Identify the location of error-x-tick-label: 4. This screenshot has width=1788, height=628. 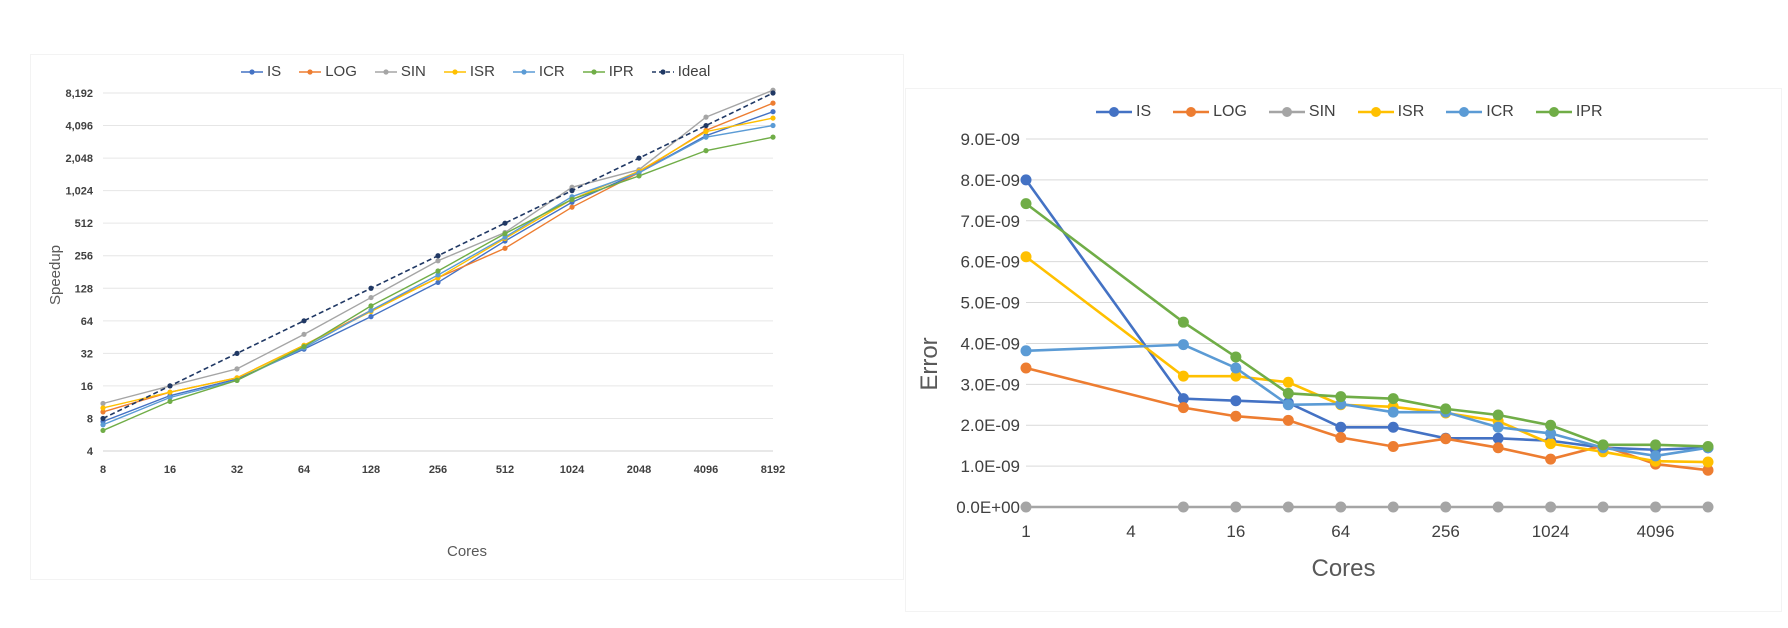
(1130, 531).